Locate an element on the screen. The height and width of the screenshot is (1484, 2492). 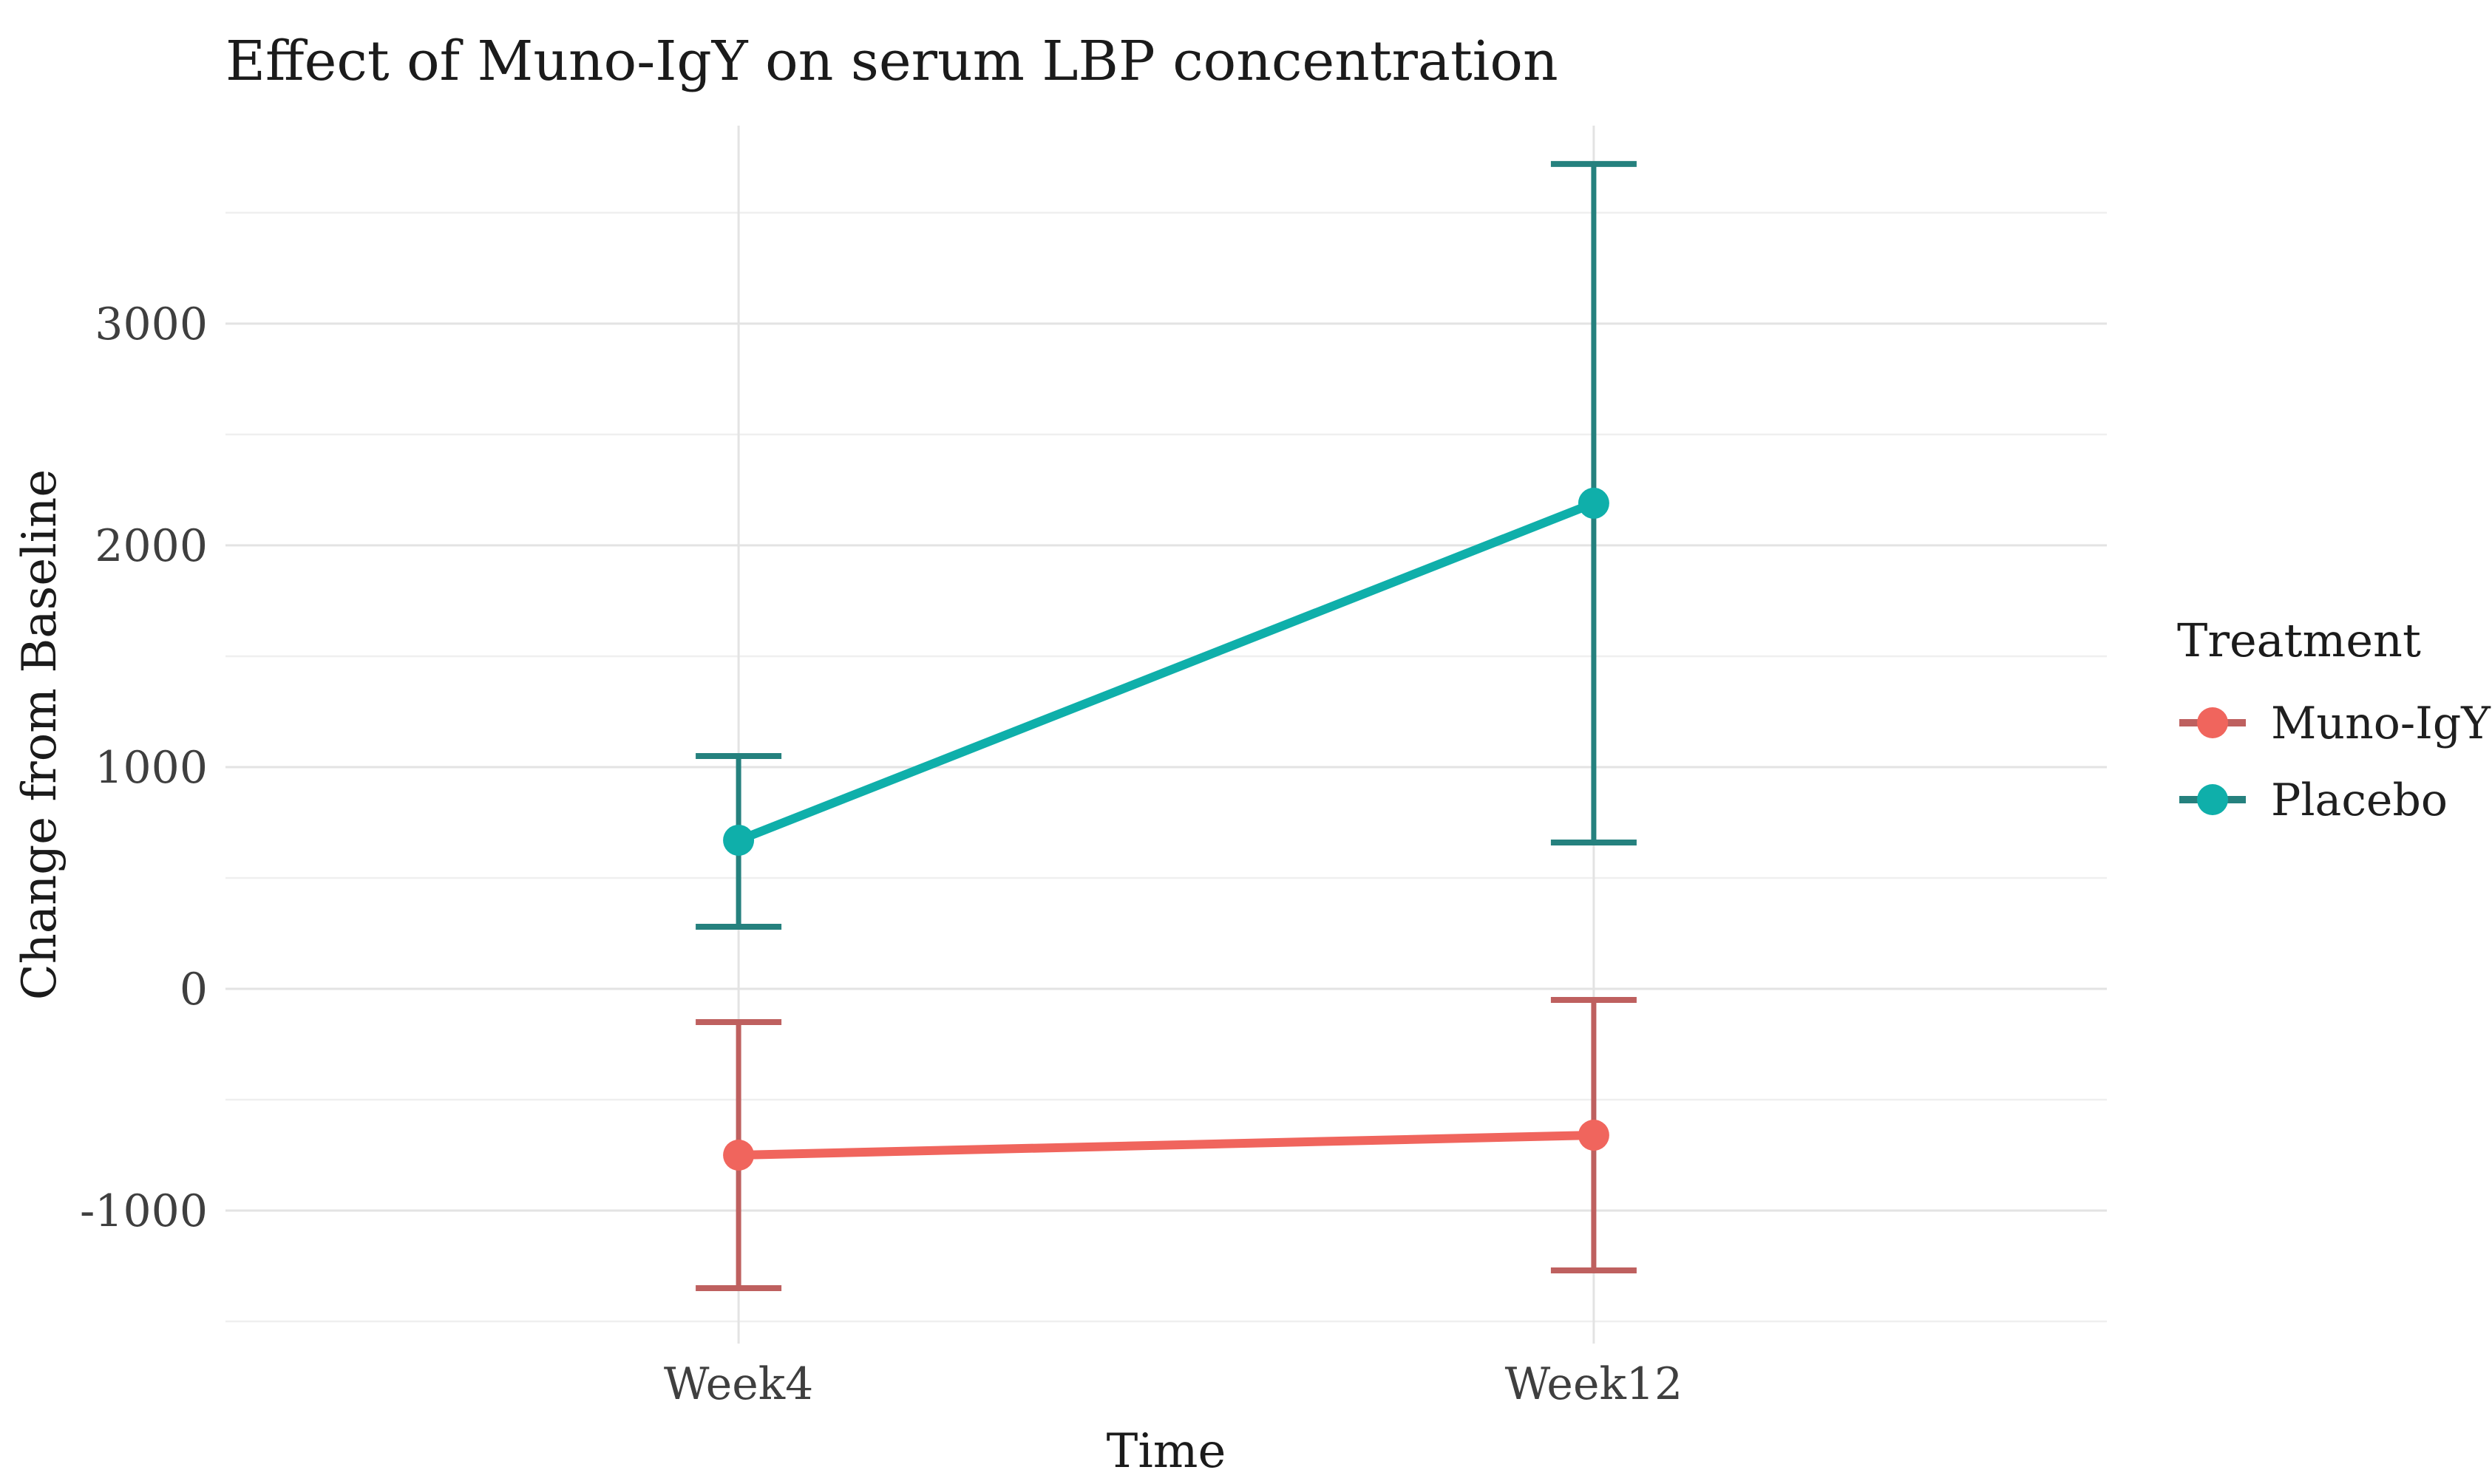
y-axis-title: Change from Baseline is located at coordinates (40, 735).